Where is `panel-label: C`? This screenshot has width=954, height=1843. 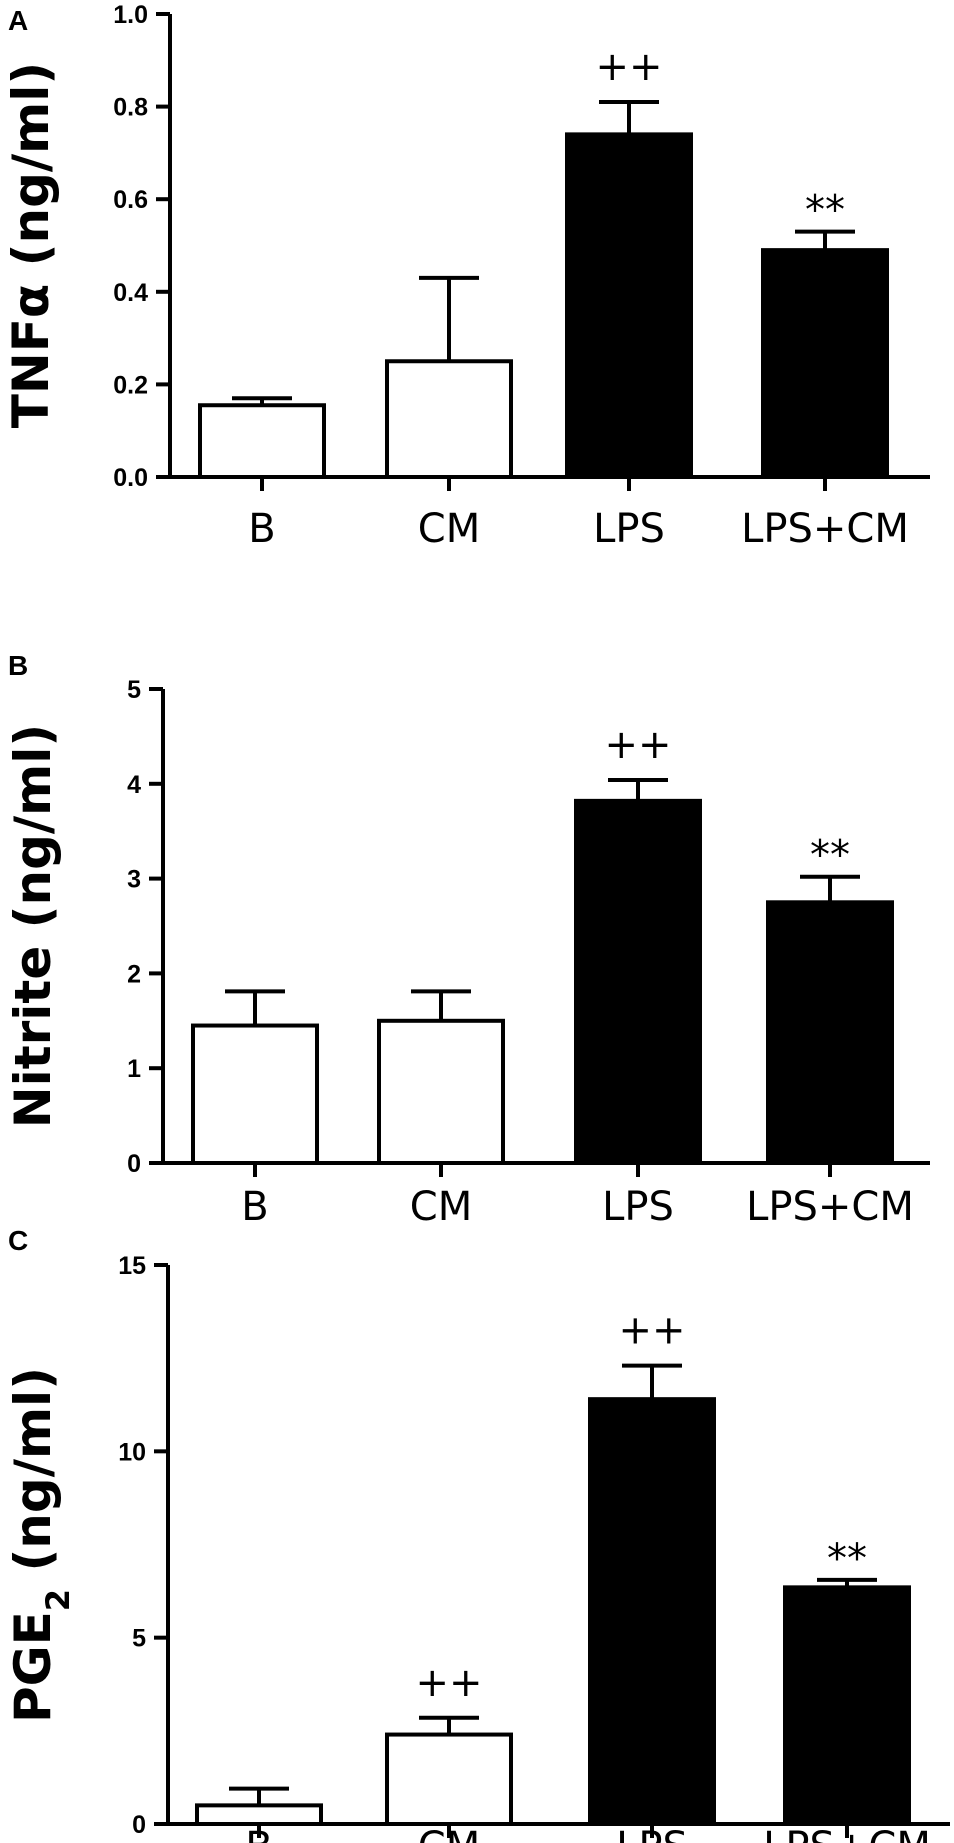
panel-label: C is located at coordinates (18, 1240).